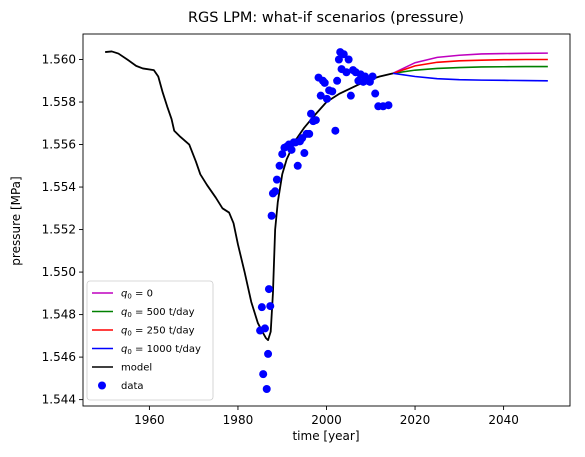  Describe the element at coordinates (59, 315) in the screenshot. I see `y-tick-label: 1.548` at that location.